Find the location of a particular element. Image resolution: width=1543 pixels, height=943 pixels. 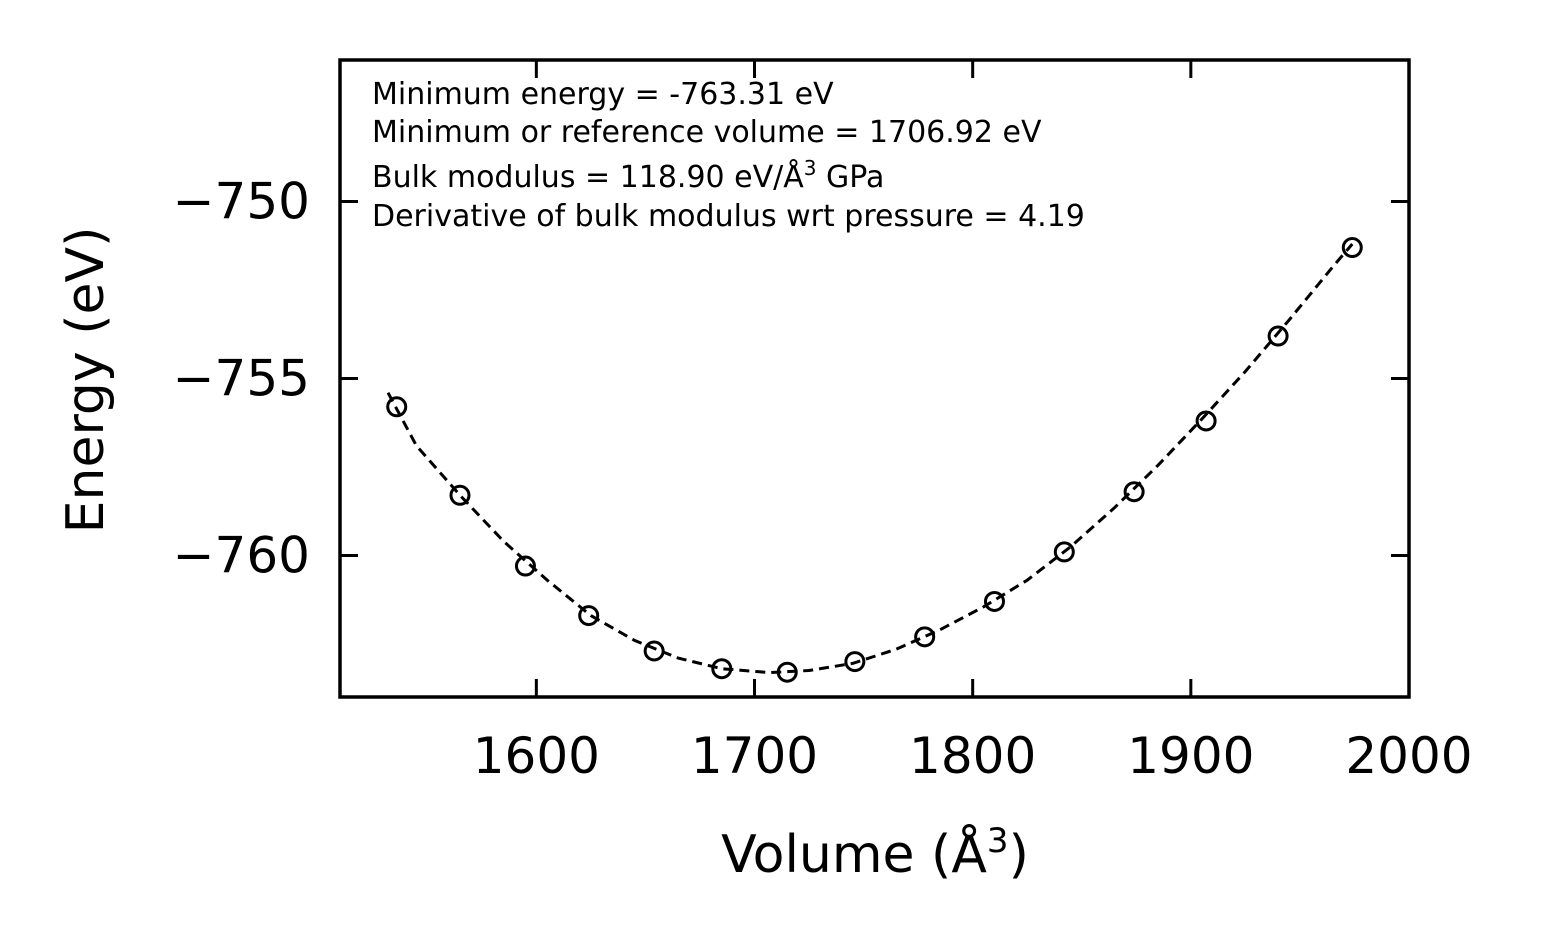

x-tick-labels: 1600 1700 1800 1900 2000 is located at coordinates (973, 756).